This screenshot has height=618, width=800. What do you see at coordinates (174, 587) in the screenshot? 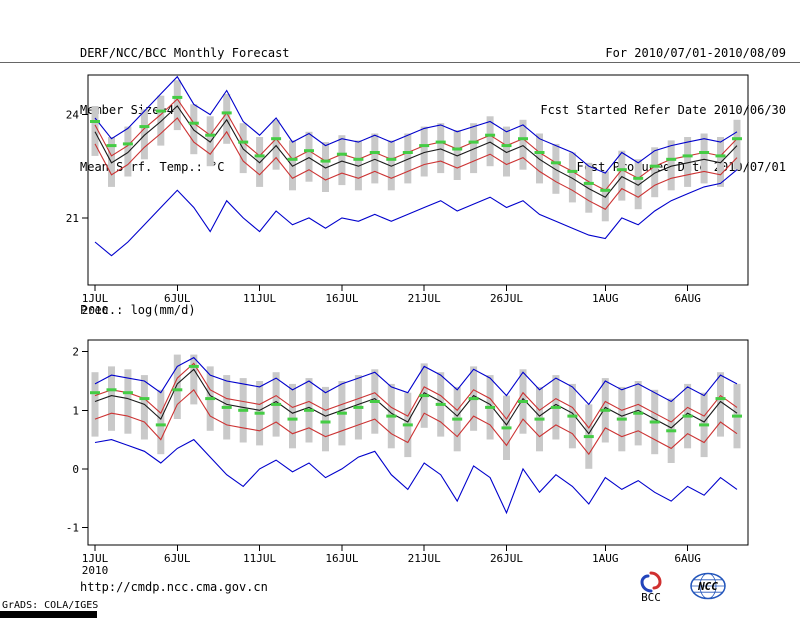
I see `source-url: http://cmdp.ncc.cma.gov.cn` at bounding box center [174, 587].